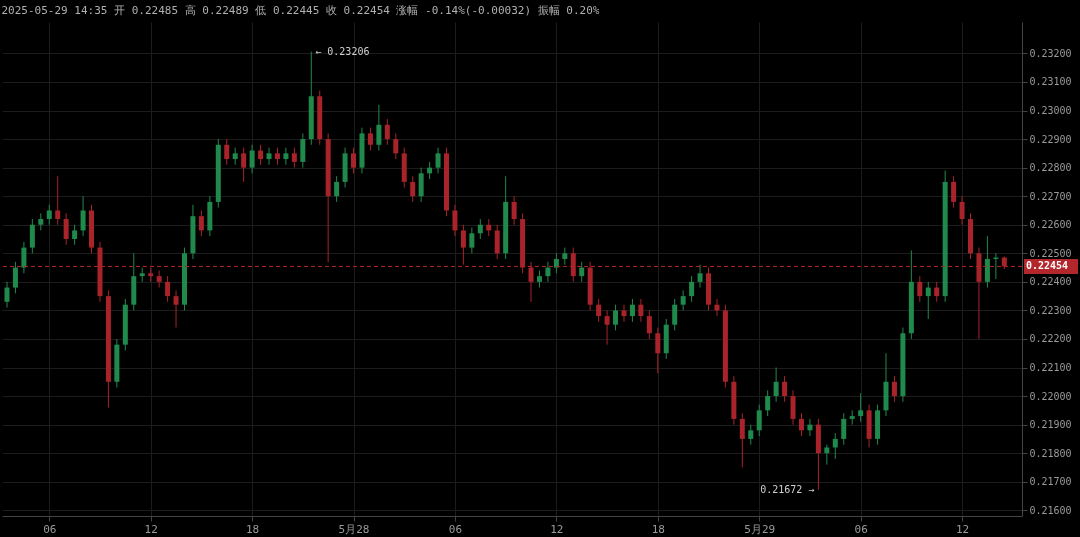 This screenshot has width=1080, height=537. Describe the element at coordinates (1050, 453) in the screenshot. I see `y-tick-label: 0.21800` at that location.